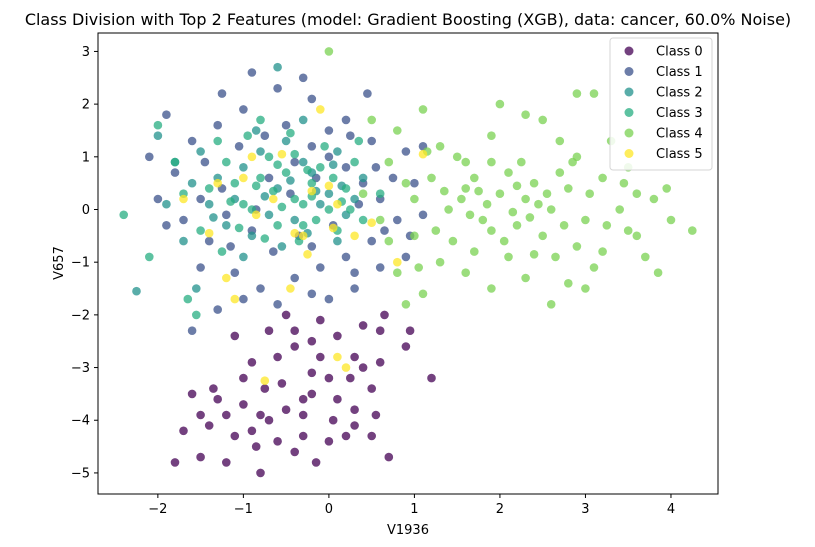 The image size is (815, 547). I want to click on x-tick-label: 2, so click(500, 509).